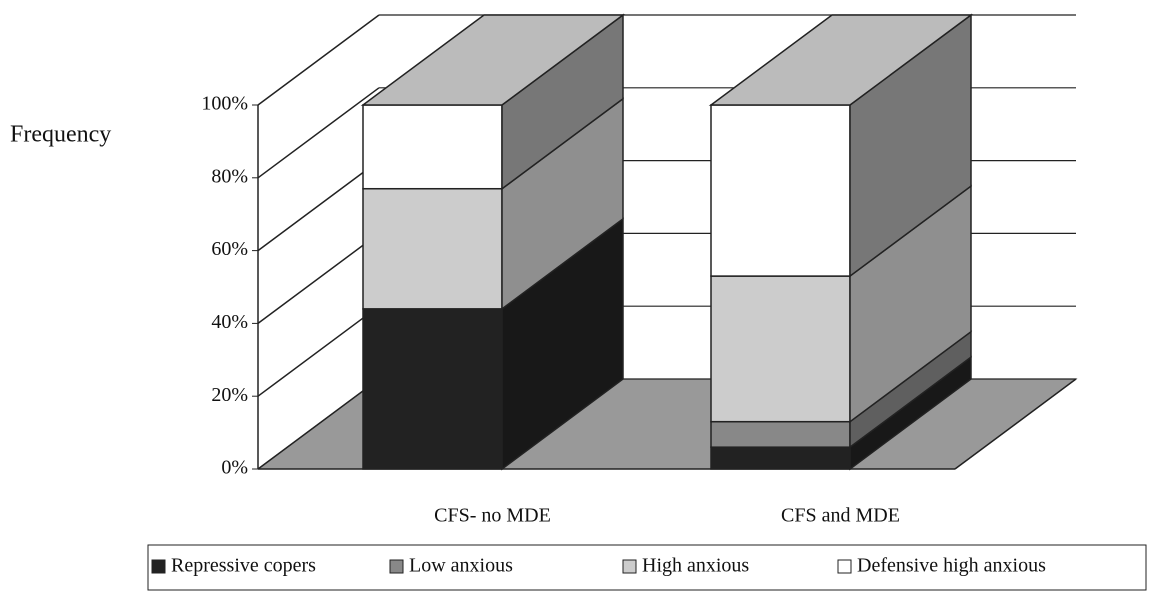  Describe the element at coordinates (60, 135) in the screenshot. I see `y-axis-label: Frequency` at that location.